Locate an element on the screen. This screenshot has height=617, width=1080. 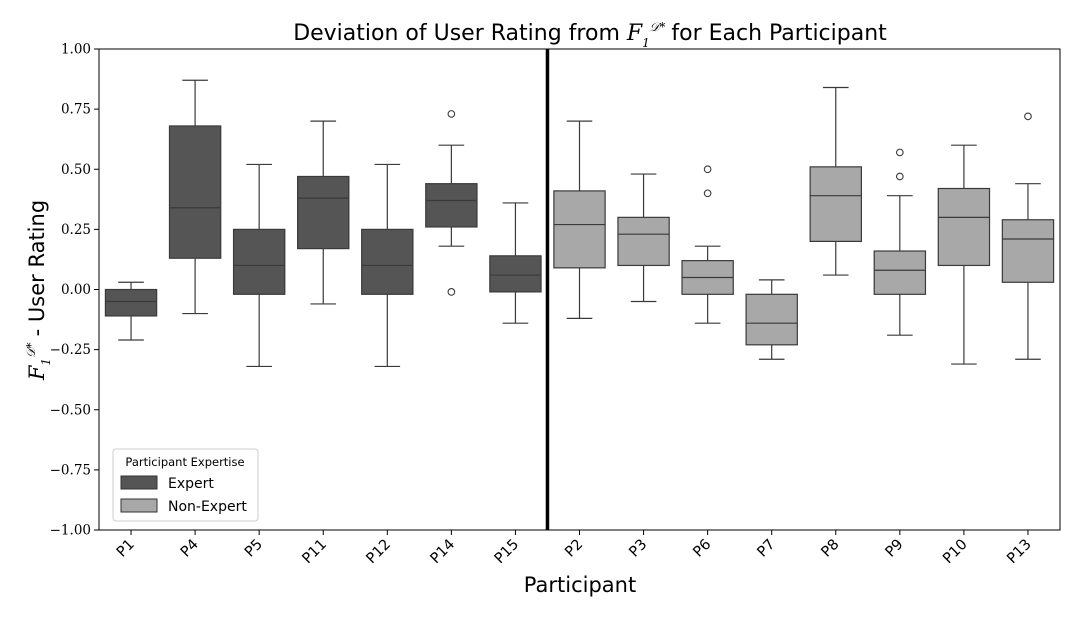
x-tick-label: P11 is located at coordinates (315, 552).